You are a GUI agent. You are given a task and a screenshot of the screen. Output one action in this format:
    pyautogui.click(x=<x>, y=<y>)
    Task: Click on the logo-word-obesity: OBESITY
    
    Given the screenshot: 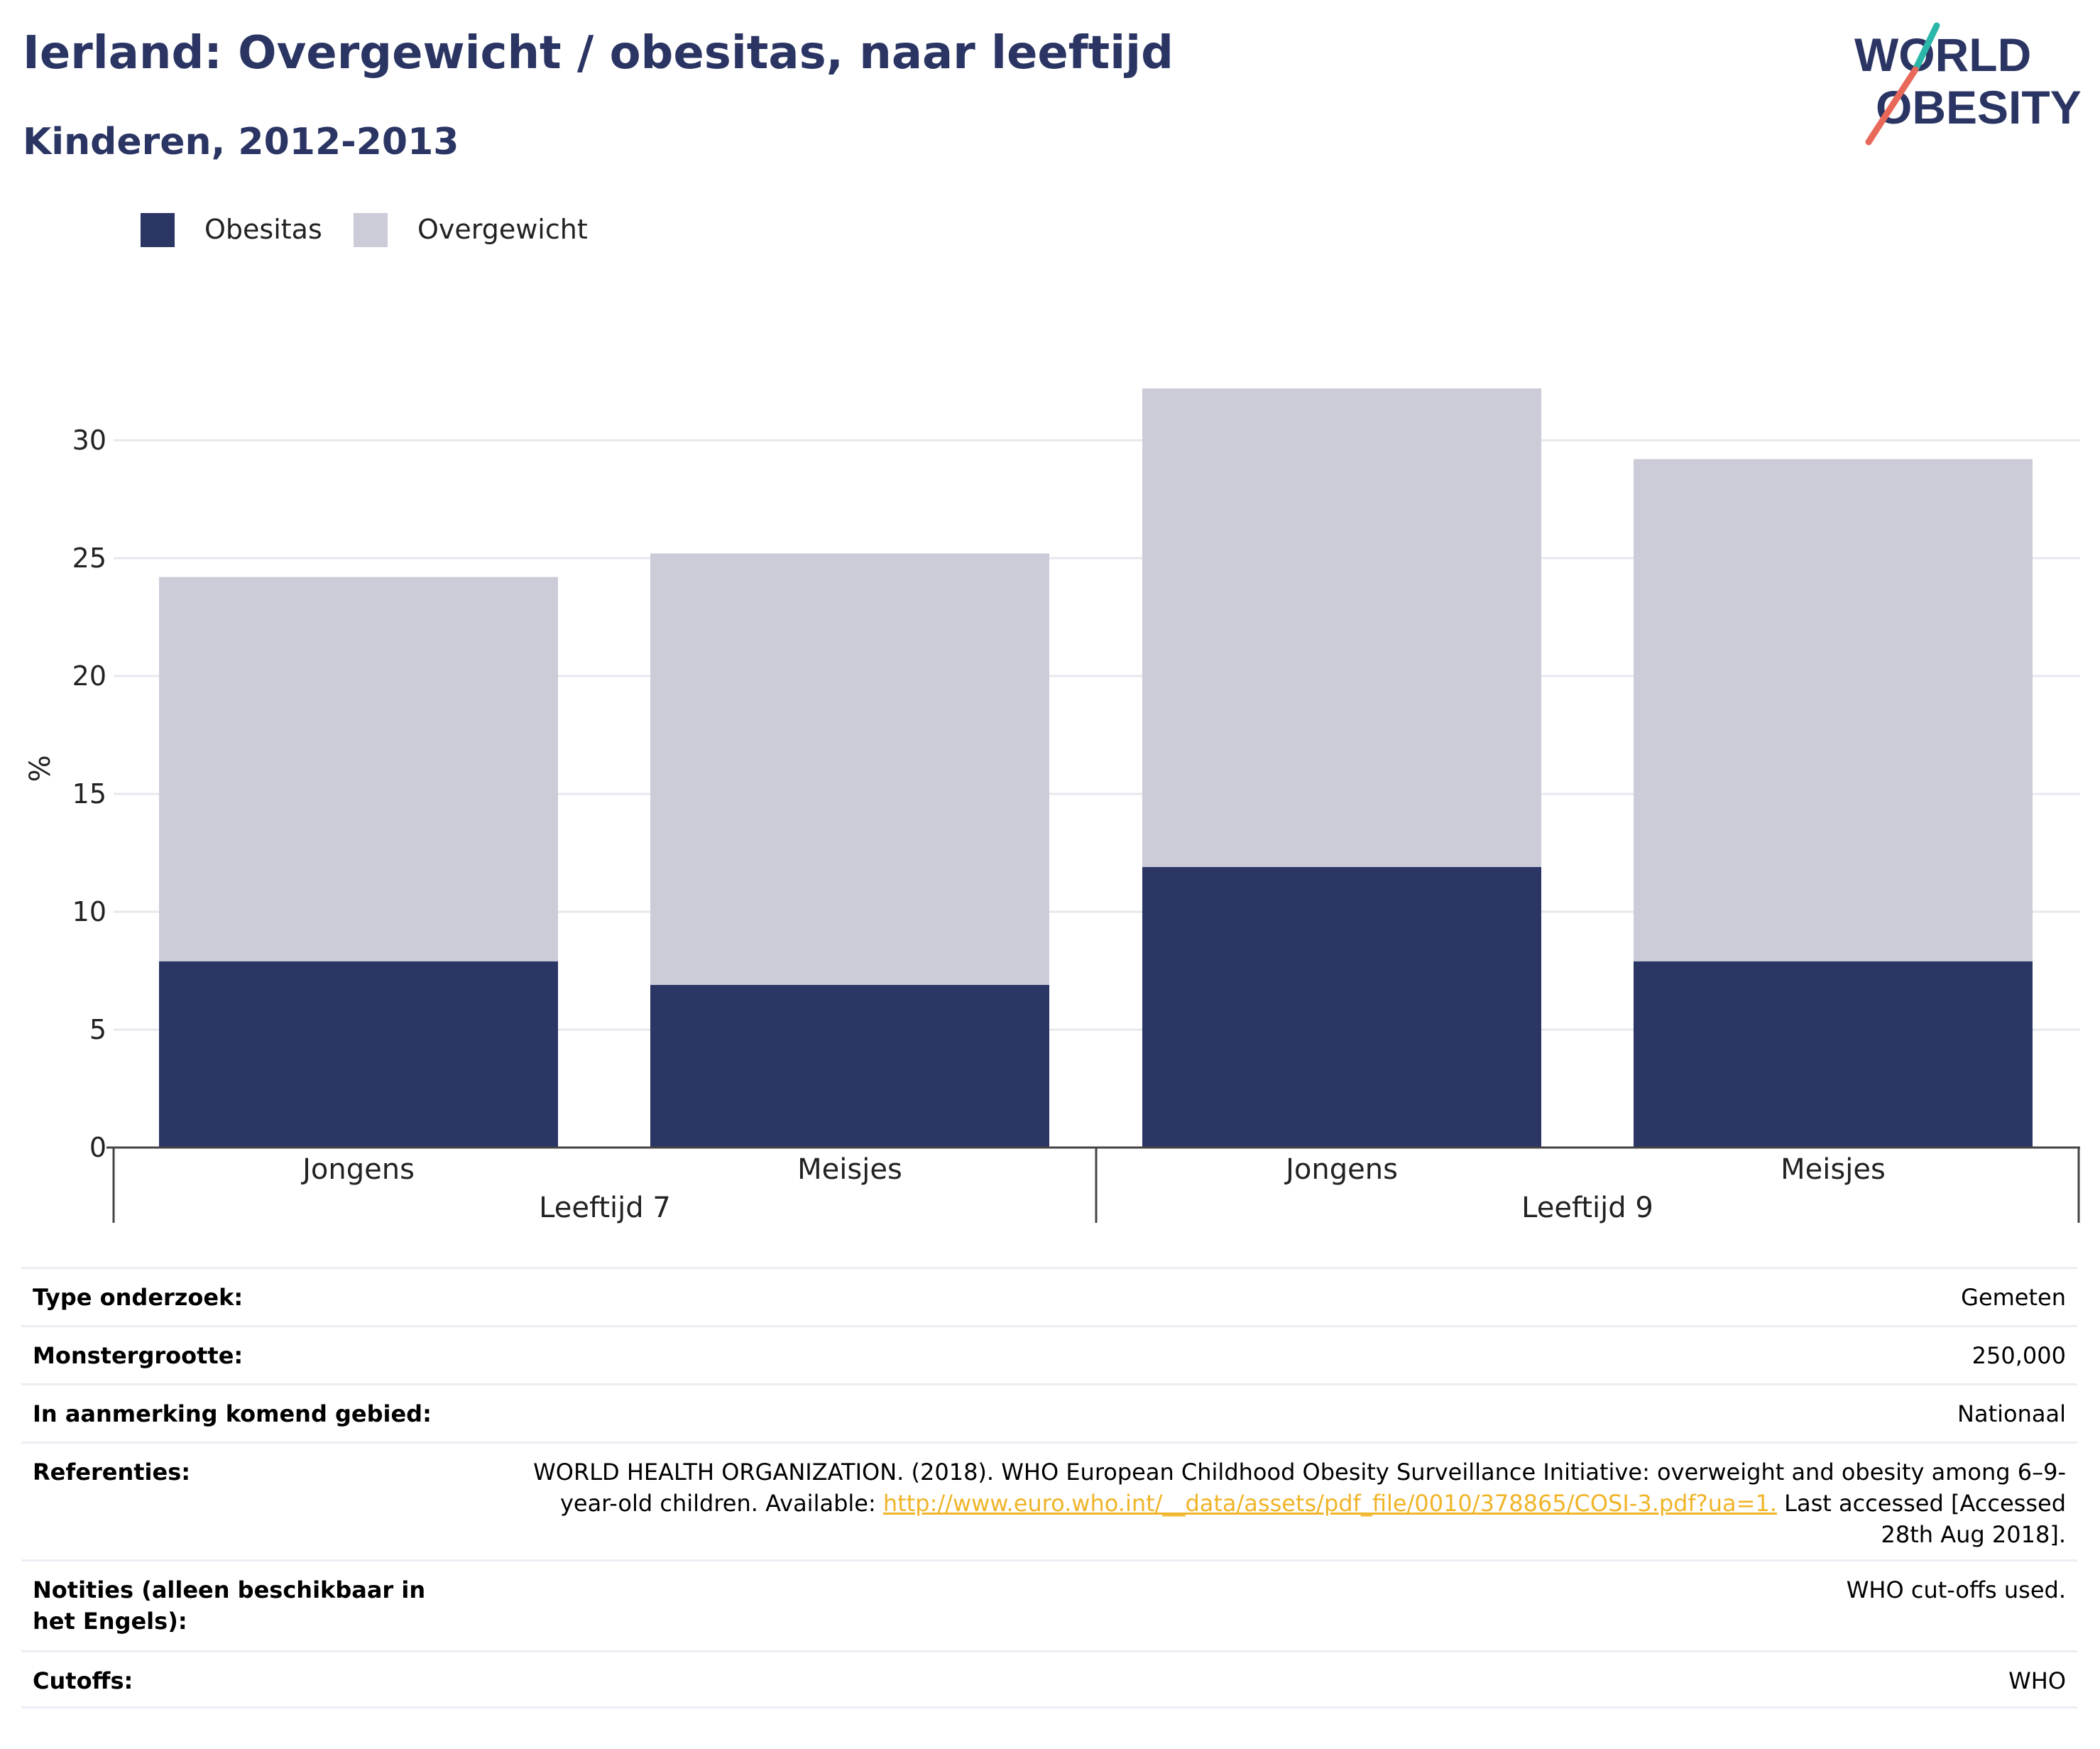 What is the action you would take?
    pyautogui.click(x=1979, y=107)
    